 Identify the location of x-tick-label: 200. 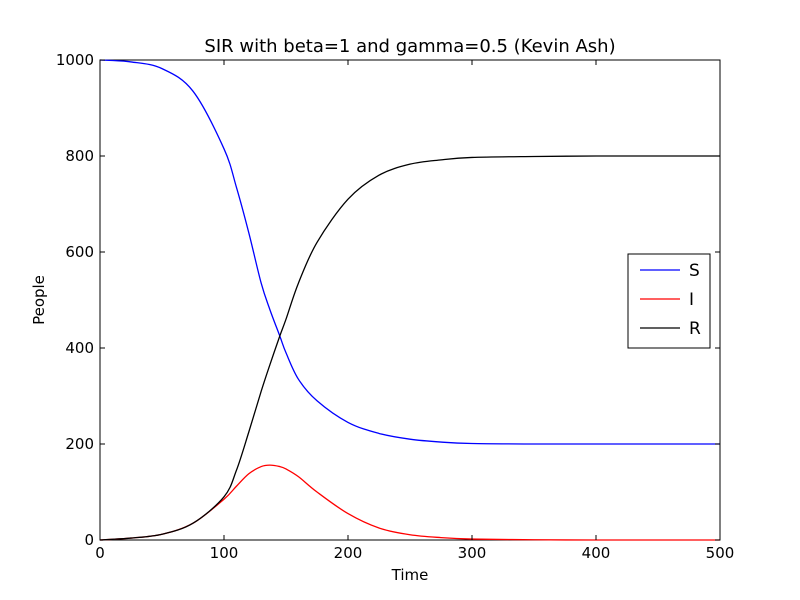
(348, 553).